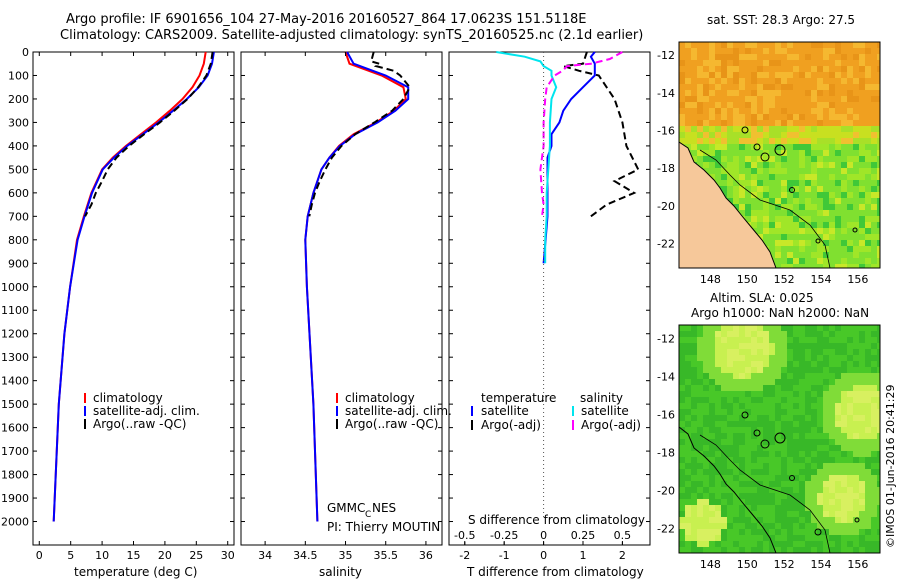  What do you see at coordinates (305, 555) in the screenshot?
I see `x-tick-label: 34.5` at bounding box center [305, 555].